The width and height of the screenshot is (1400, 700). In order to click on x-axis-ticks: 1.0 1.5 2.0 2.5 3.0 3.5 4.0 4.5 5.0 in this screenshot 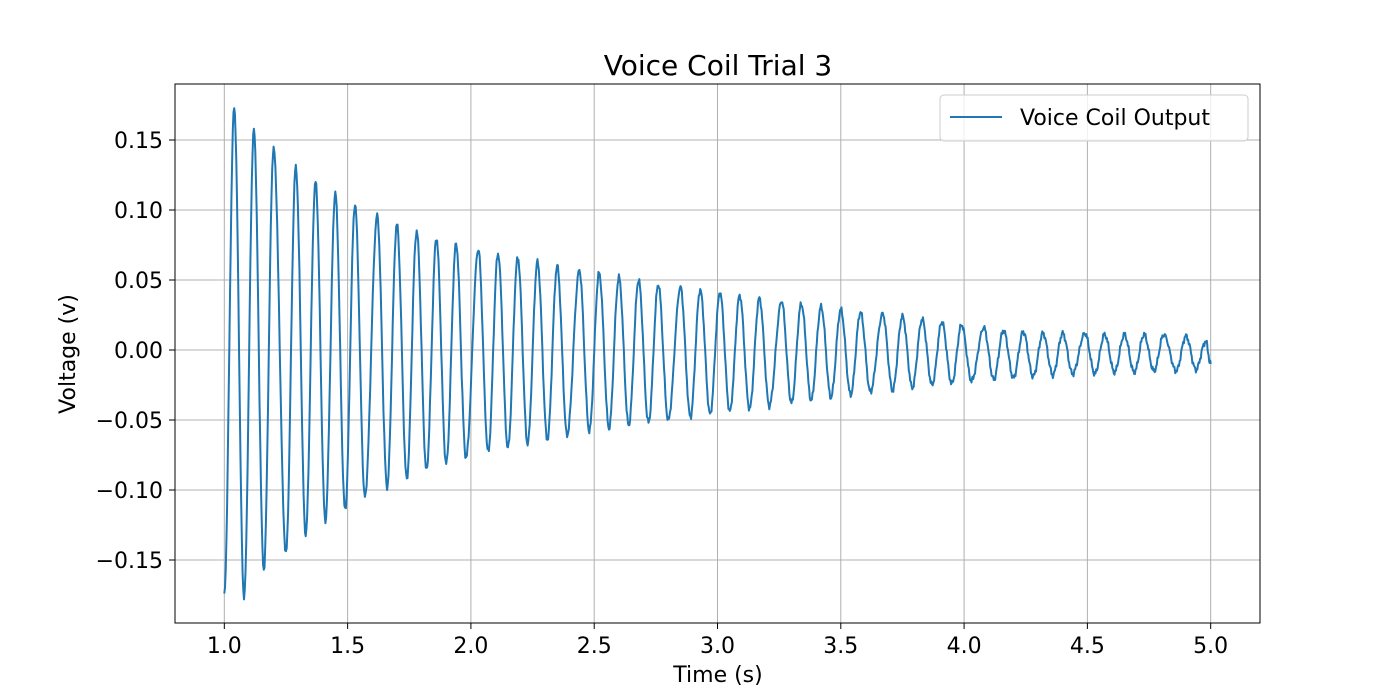, I will do `click(717, 641)`.